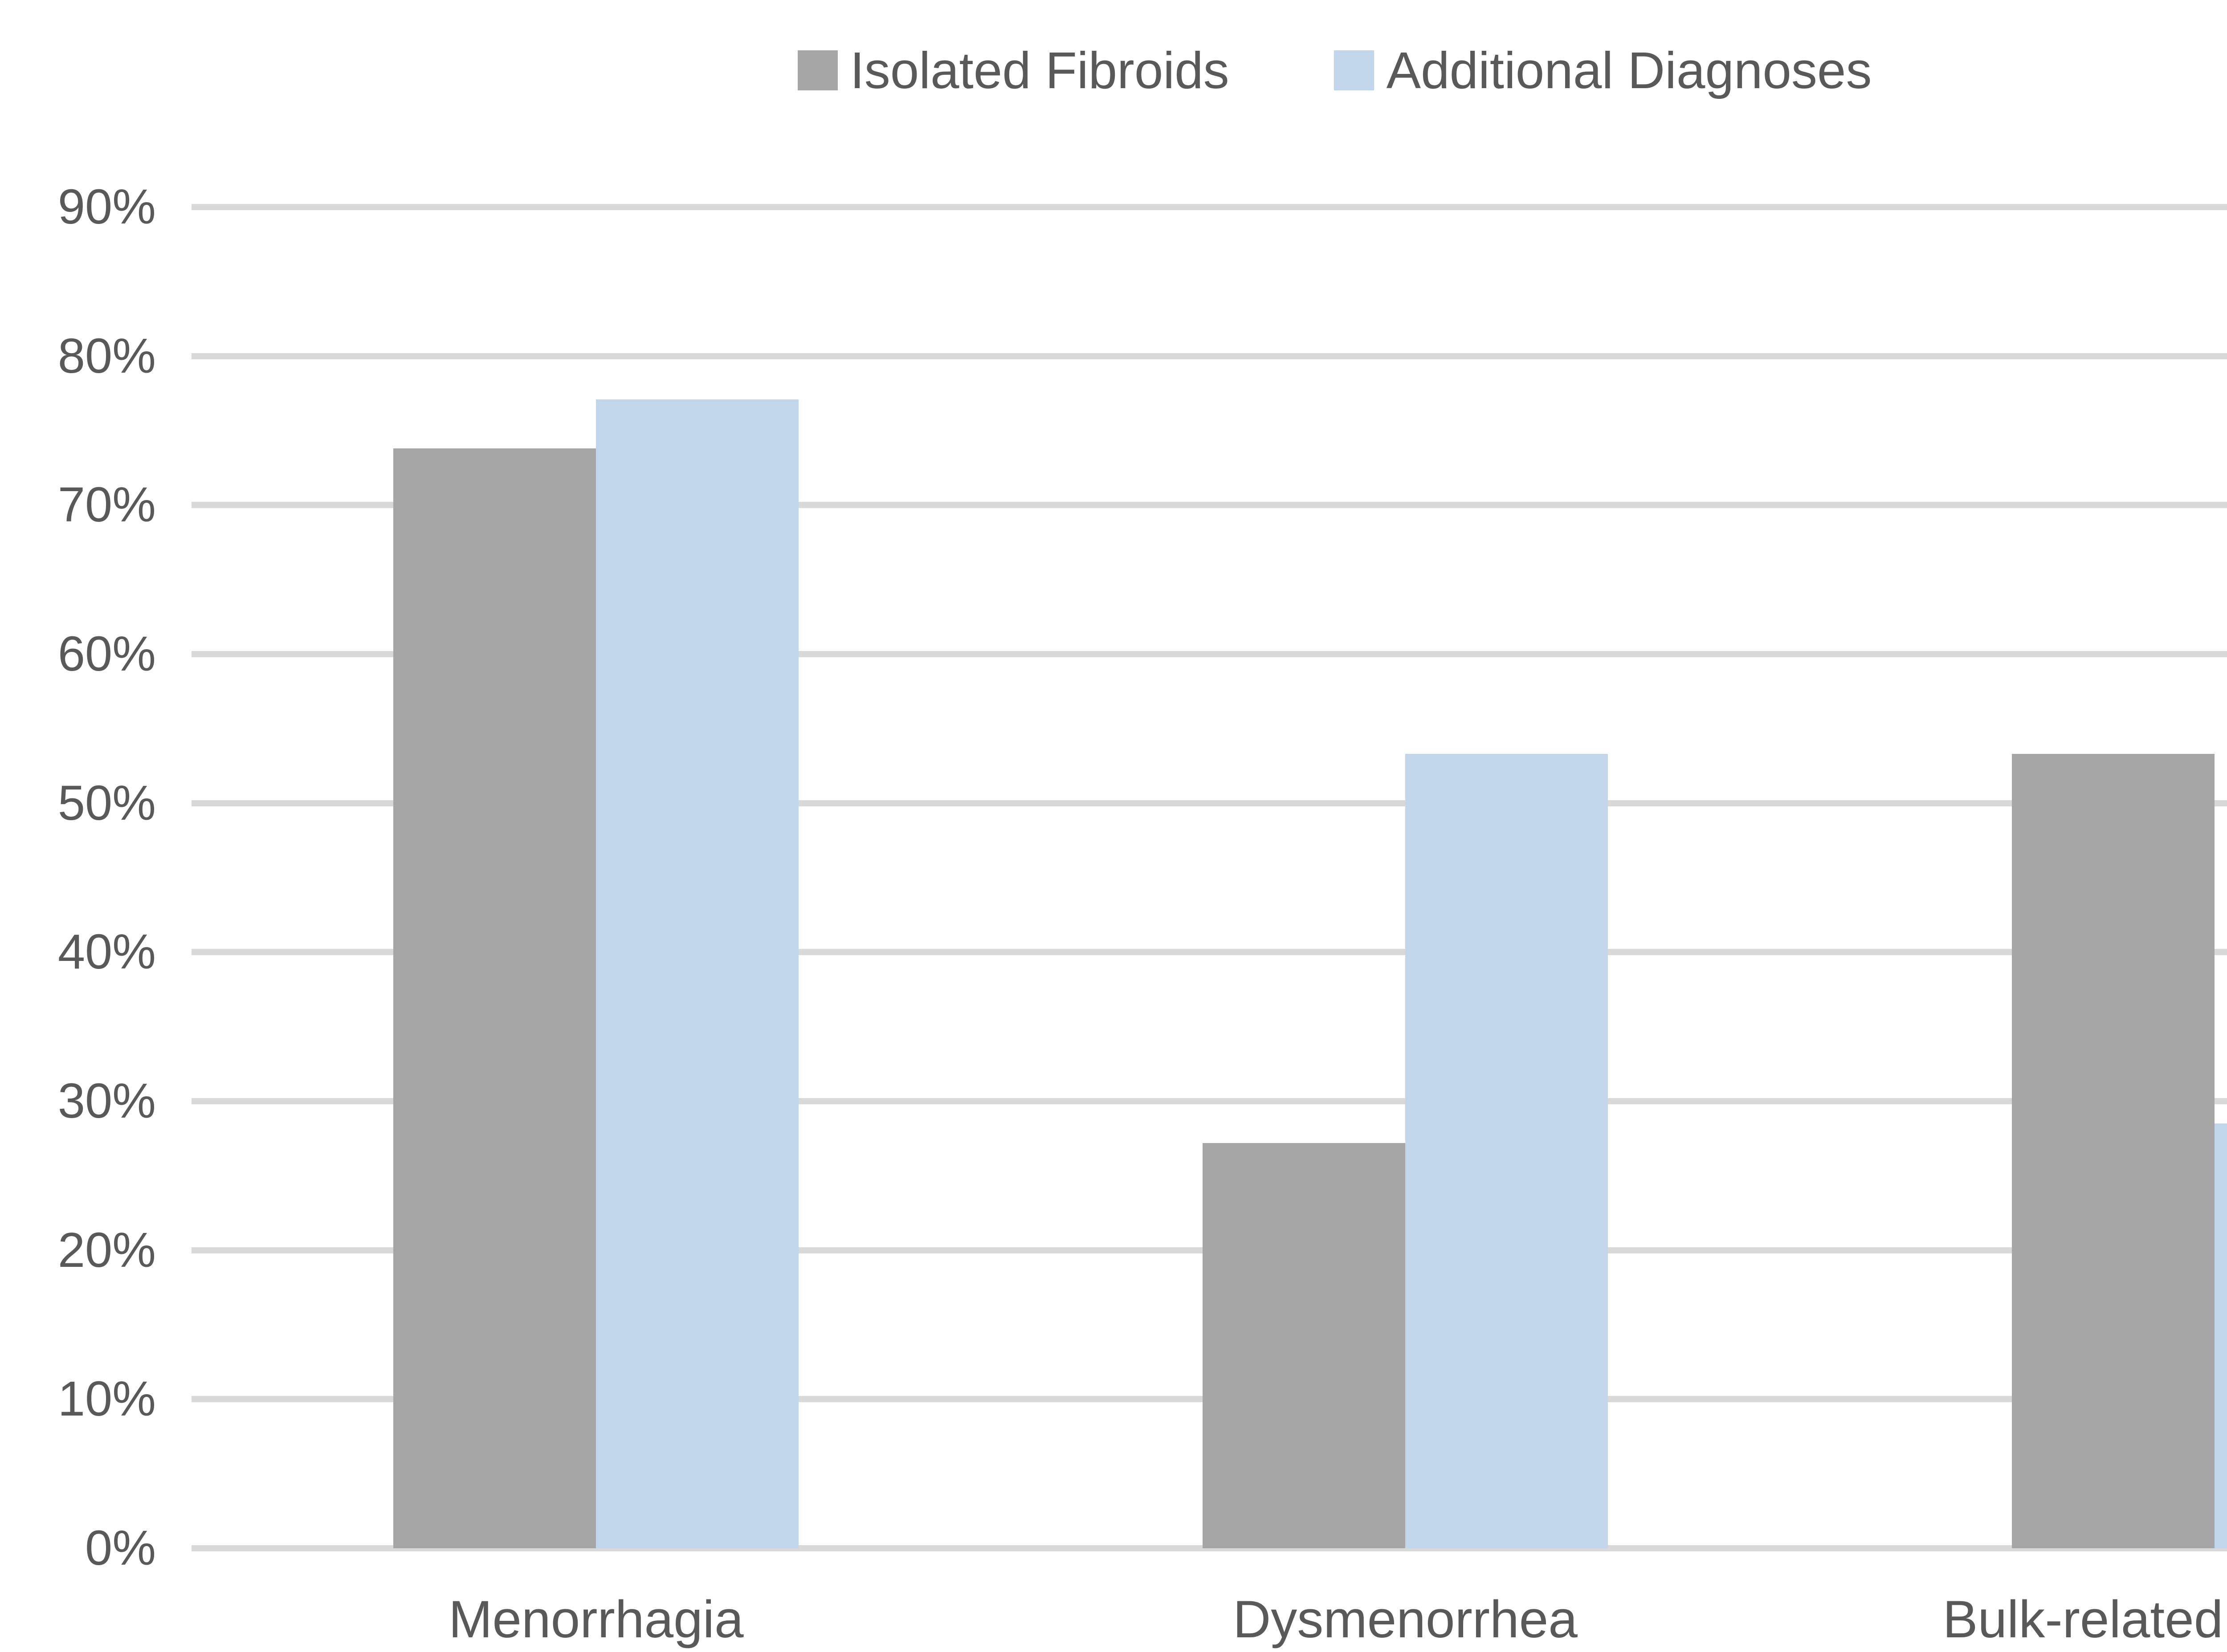 The width and height of the screenshot is (2227, 1652). What do you see at coordinates (106, 206) in the screenshot?
I see `y-axis-tick-label-90%: 90%` at bounding box center [106, 206].